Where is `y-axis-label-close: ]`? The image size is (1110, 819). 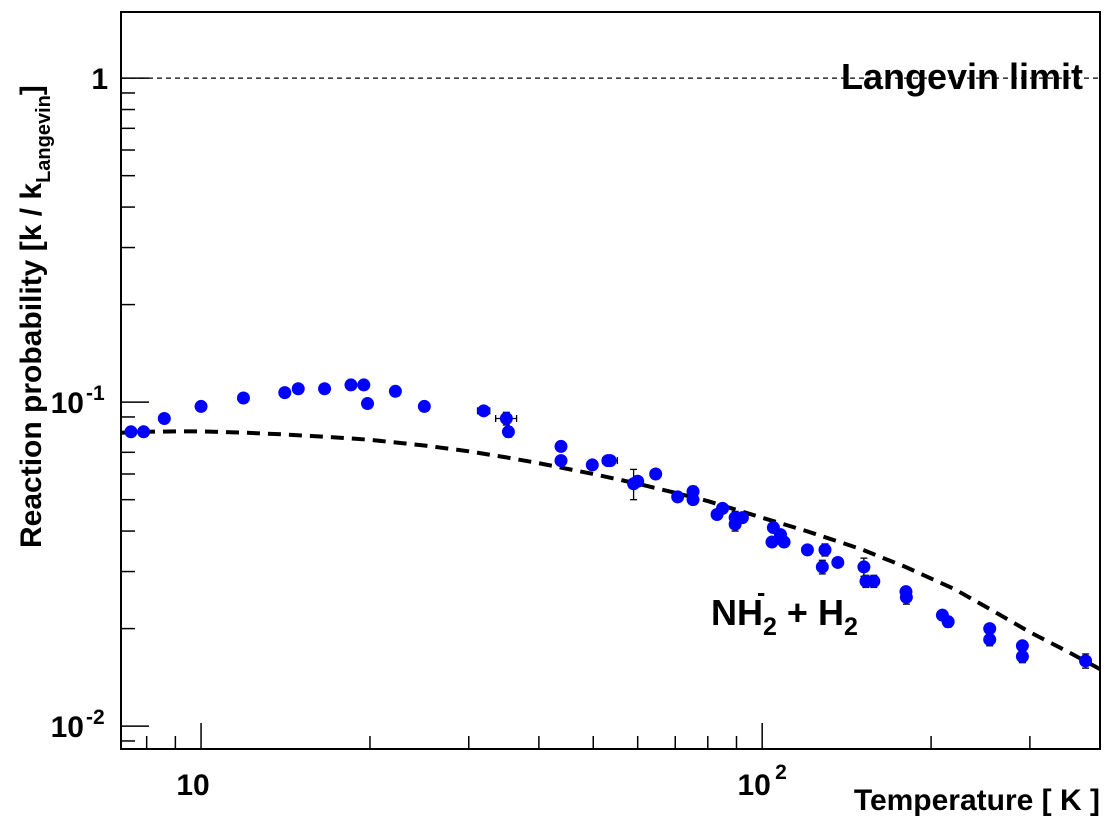
y-axis-label-close: ] is located at coordinates (31, 90).